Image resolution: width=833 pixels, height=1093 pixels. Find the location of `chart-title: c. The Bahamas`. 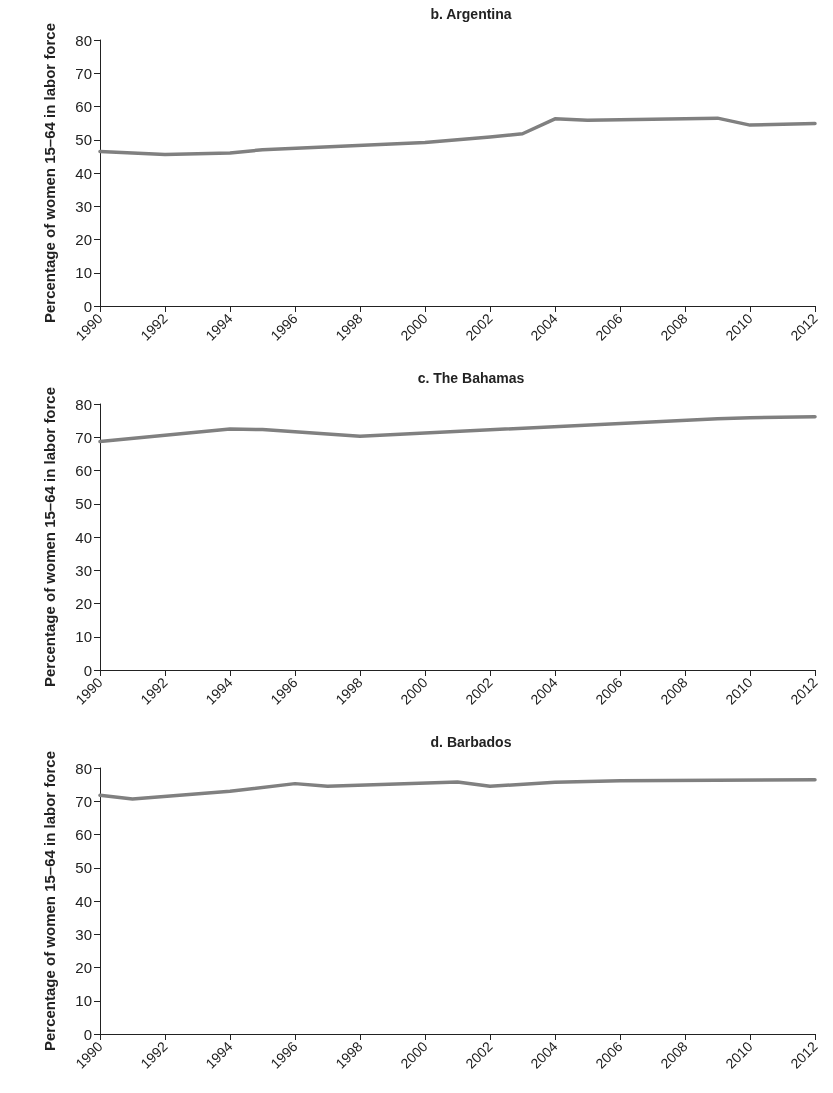

chart-title: c. The Bahamas is located at coordinates (471, 378).